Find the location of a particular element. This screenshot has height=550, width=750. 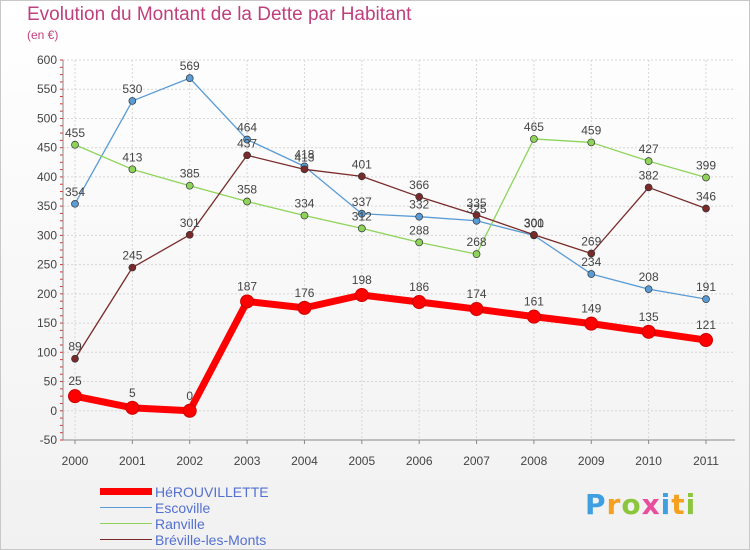

data-label: 191 is located at coordinates (706, 287).